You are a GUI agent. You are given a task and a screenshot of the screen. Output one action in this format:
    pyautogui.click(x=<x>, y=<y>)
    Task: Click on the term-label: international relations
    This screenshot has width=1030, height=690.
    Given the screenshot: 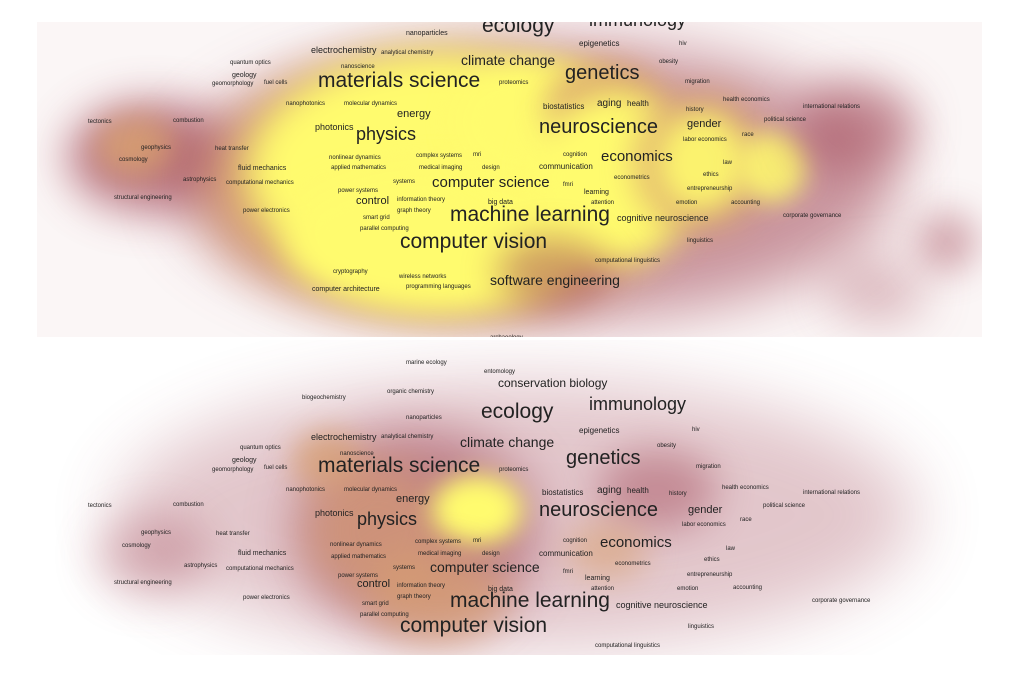 What is the action you would take?
    pyautogui.click(x=832, y=493)
    